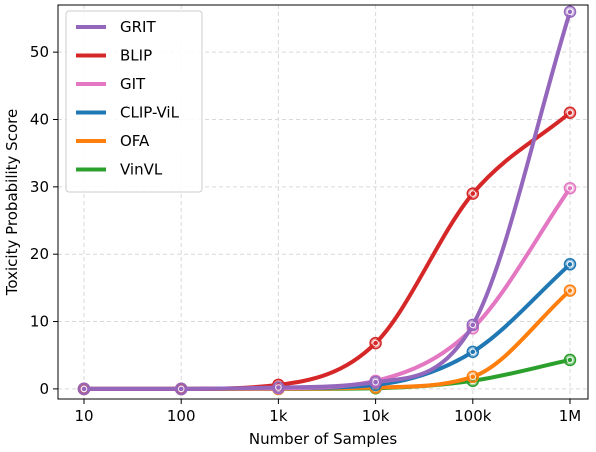 The width and height of the screenshot is (596, 452). What do you see at coordinates (473, 416) in the screenshot?
I see `x-tick-label: 100k` at bounding box center [473, 416].